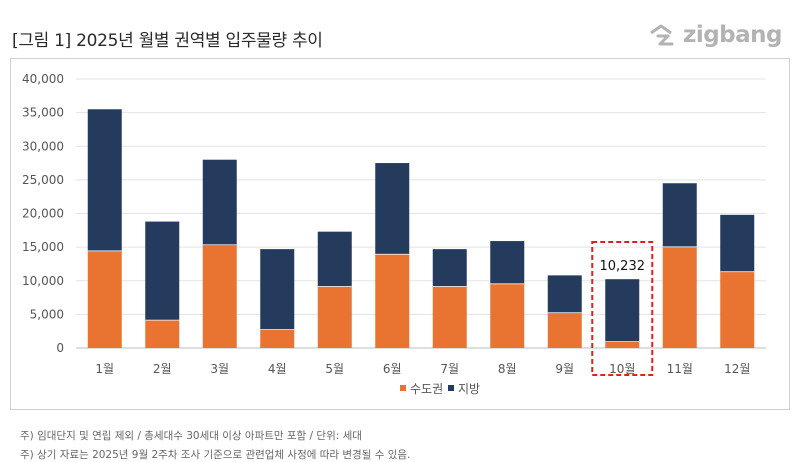  Describe the element at coordinates (564, 369) in the screenshot. I see `x-tick-label: 9월` at that location.